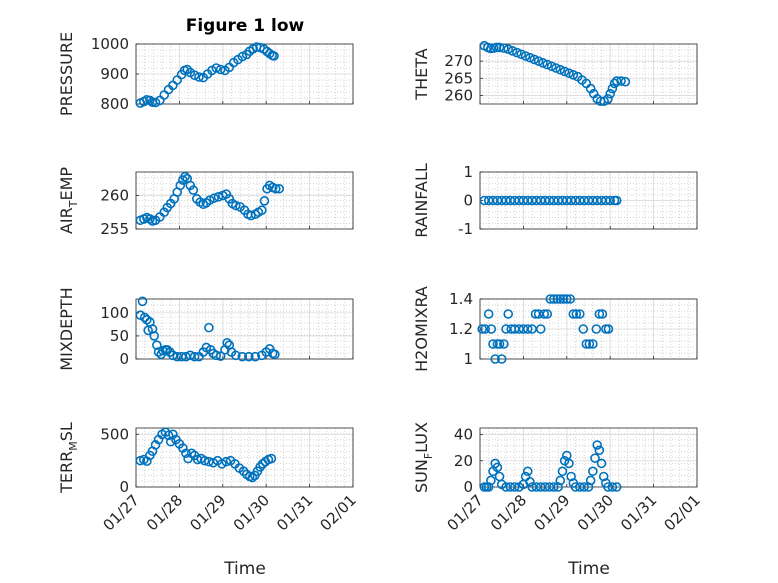 The width and height of the screenshot is (778, 583). I want to click on x-axis-label-left: Time, so click(244, 569).